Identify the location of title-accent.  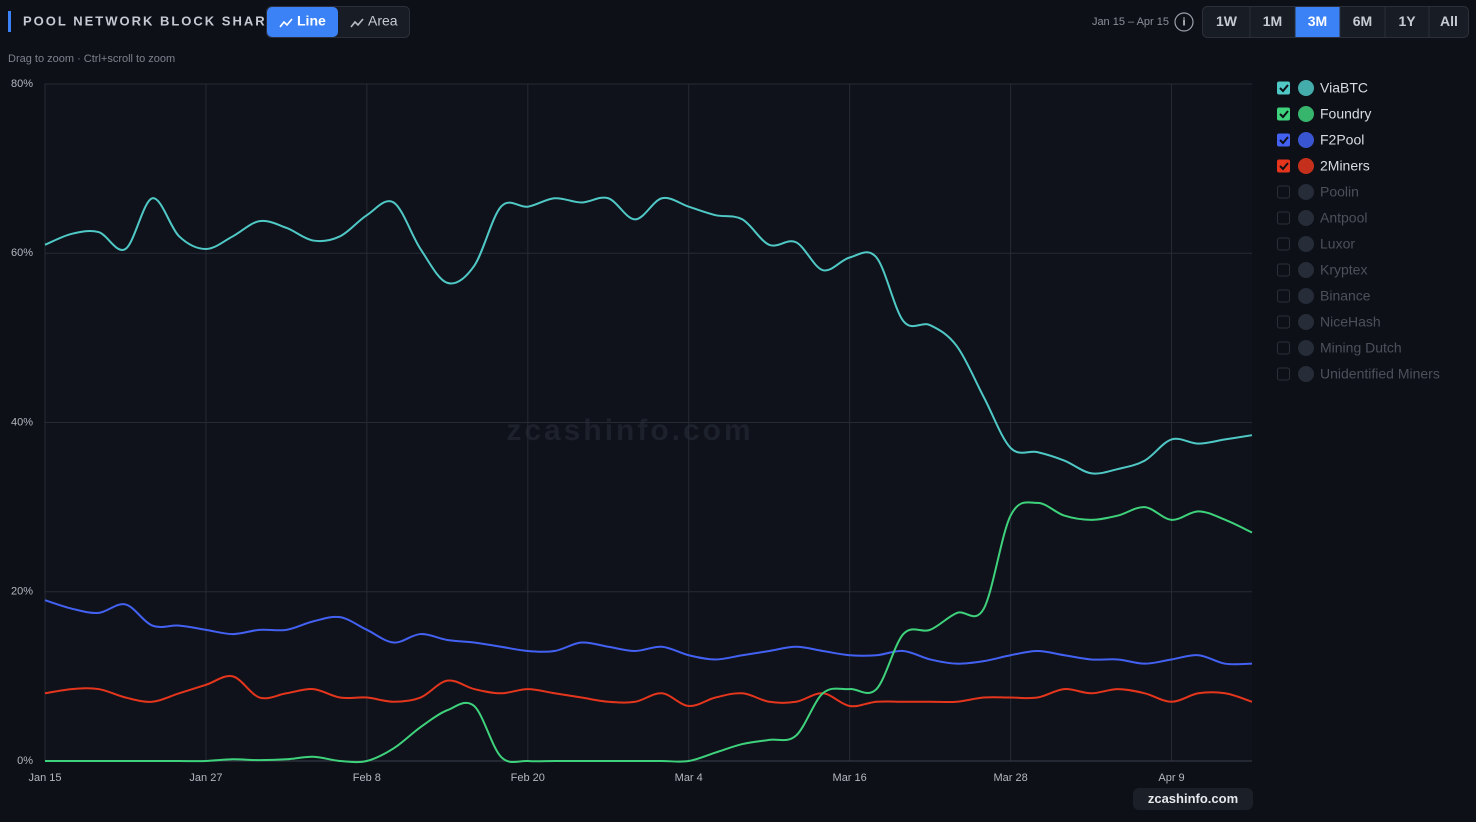
(9, 21).